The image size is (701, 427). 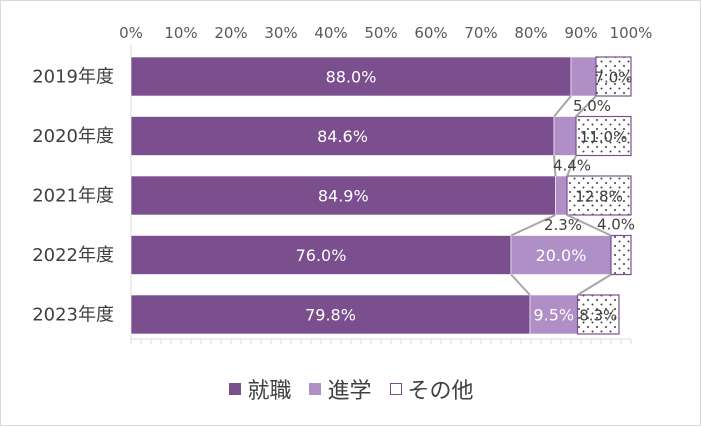 What do you see at coordinates (553, 315) in the screenshot?
I see `data-label-further-study: 9.5%` at bounding box center [553, 315].